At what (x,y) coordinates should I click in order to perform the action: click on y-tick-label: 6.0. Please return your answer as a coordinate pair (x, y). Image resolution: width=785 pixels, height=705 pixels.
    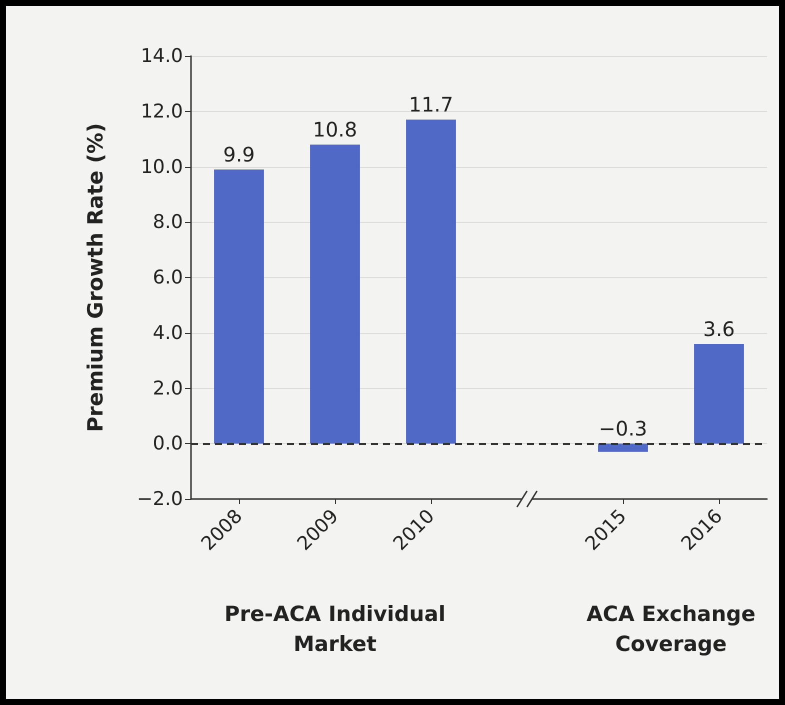
    Looking at the image, I should click on (167, 277).